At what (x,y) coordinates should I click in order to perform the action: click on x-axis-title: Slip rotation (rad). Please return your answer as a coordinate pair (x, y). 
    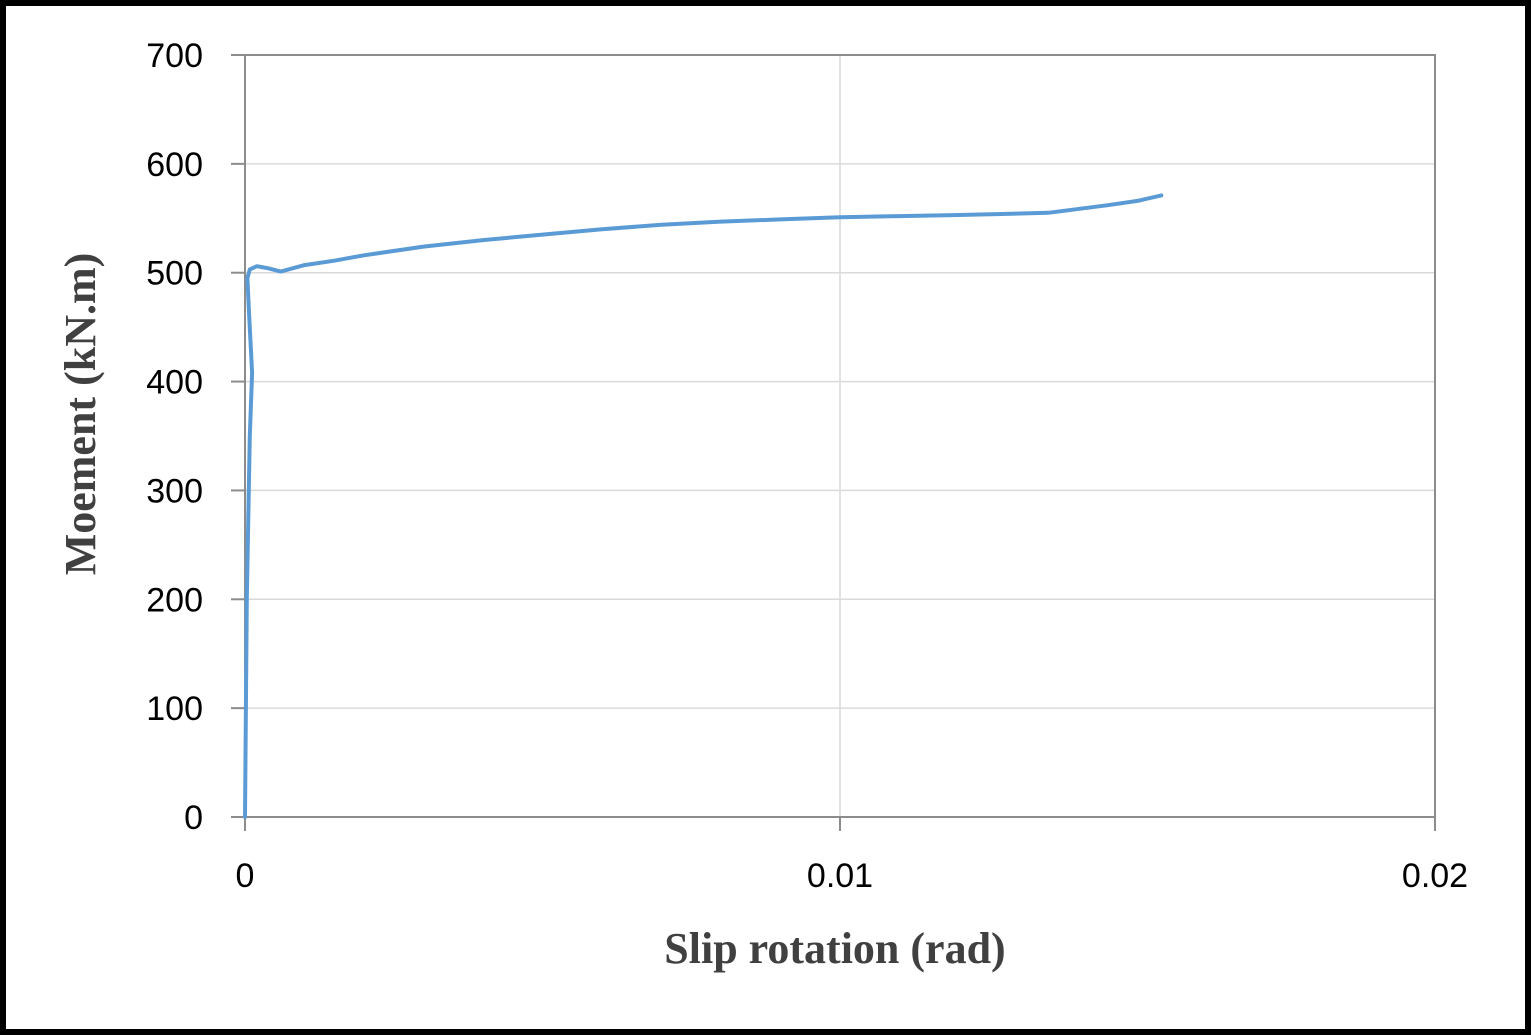
    Looking at the image, I should click on (834, 948).